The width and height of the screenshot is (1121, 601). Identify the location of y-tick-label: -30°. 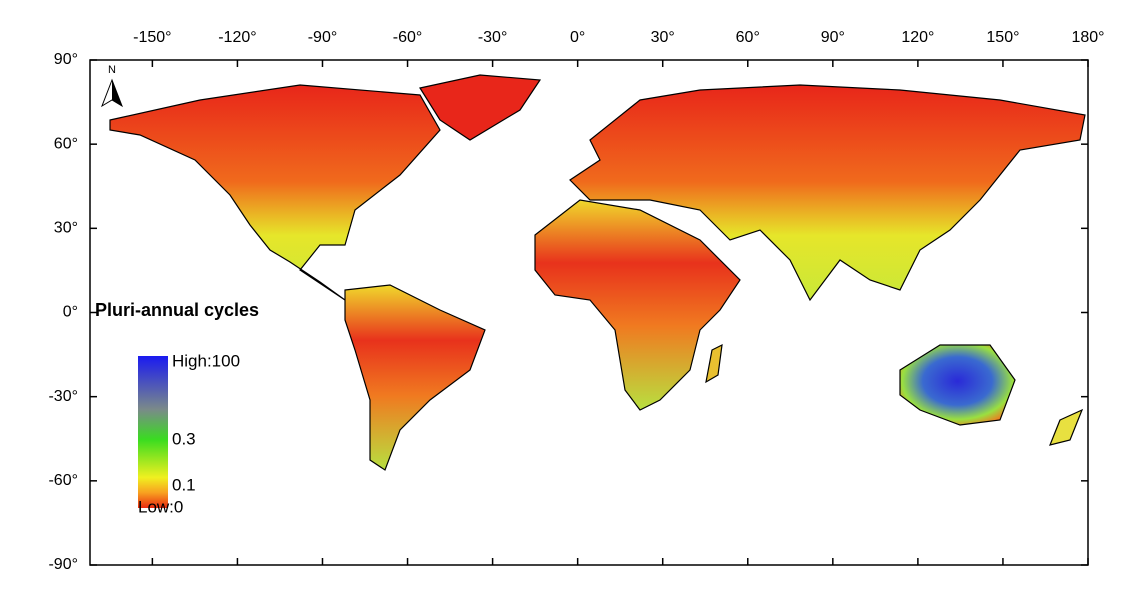
(63, 396).